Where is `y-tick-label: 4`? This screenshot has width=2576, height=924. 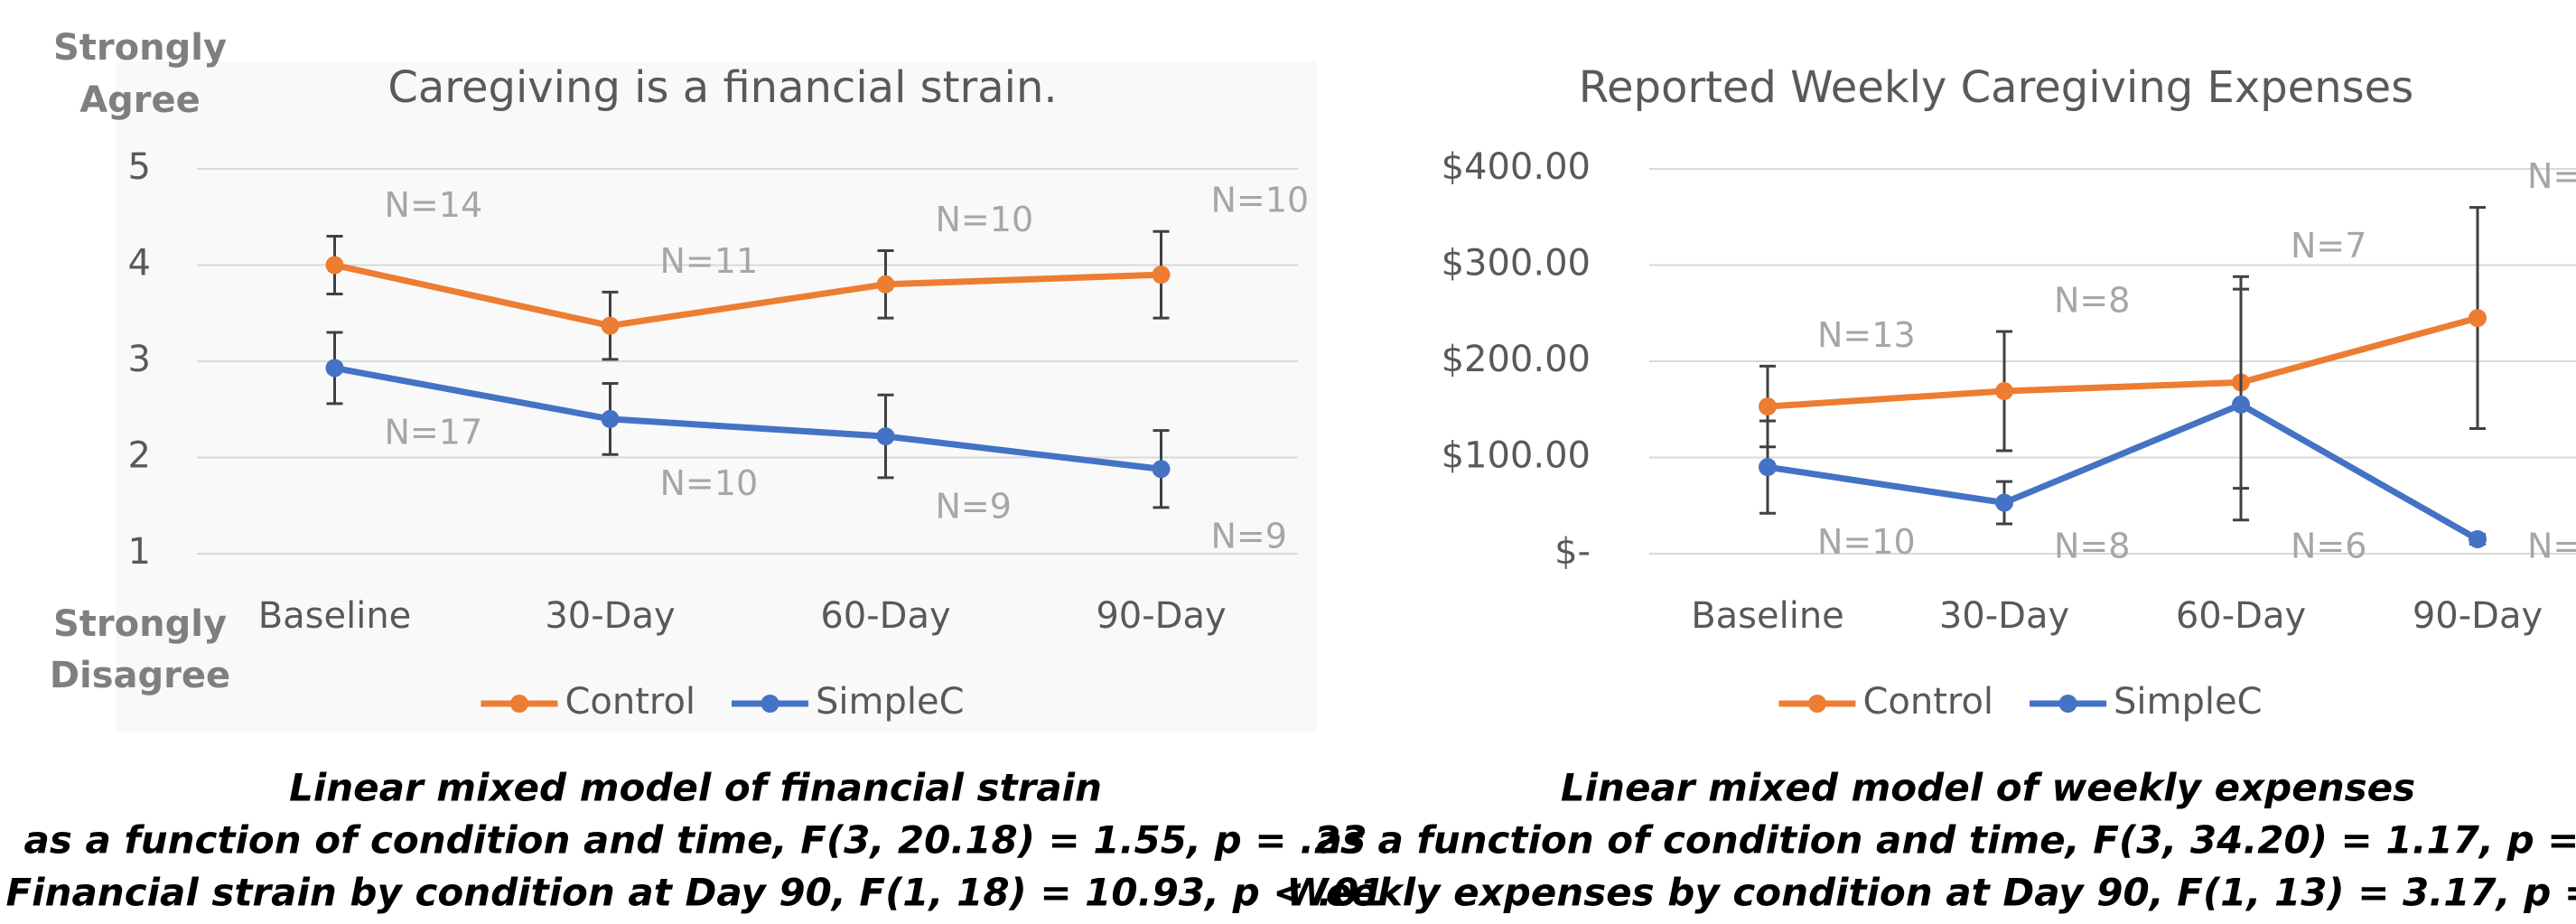
y-tick-label: 4 is located at coordinates (139, 264).